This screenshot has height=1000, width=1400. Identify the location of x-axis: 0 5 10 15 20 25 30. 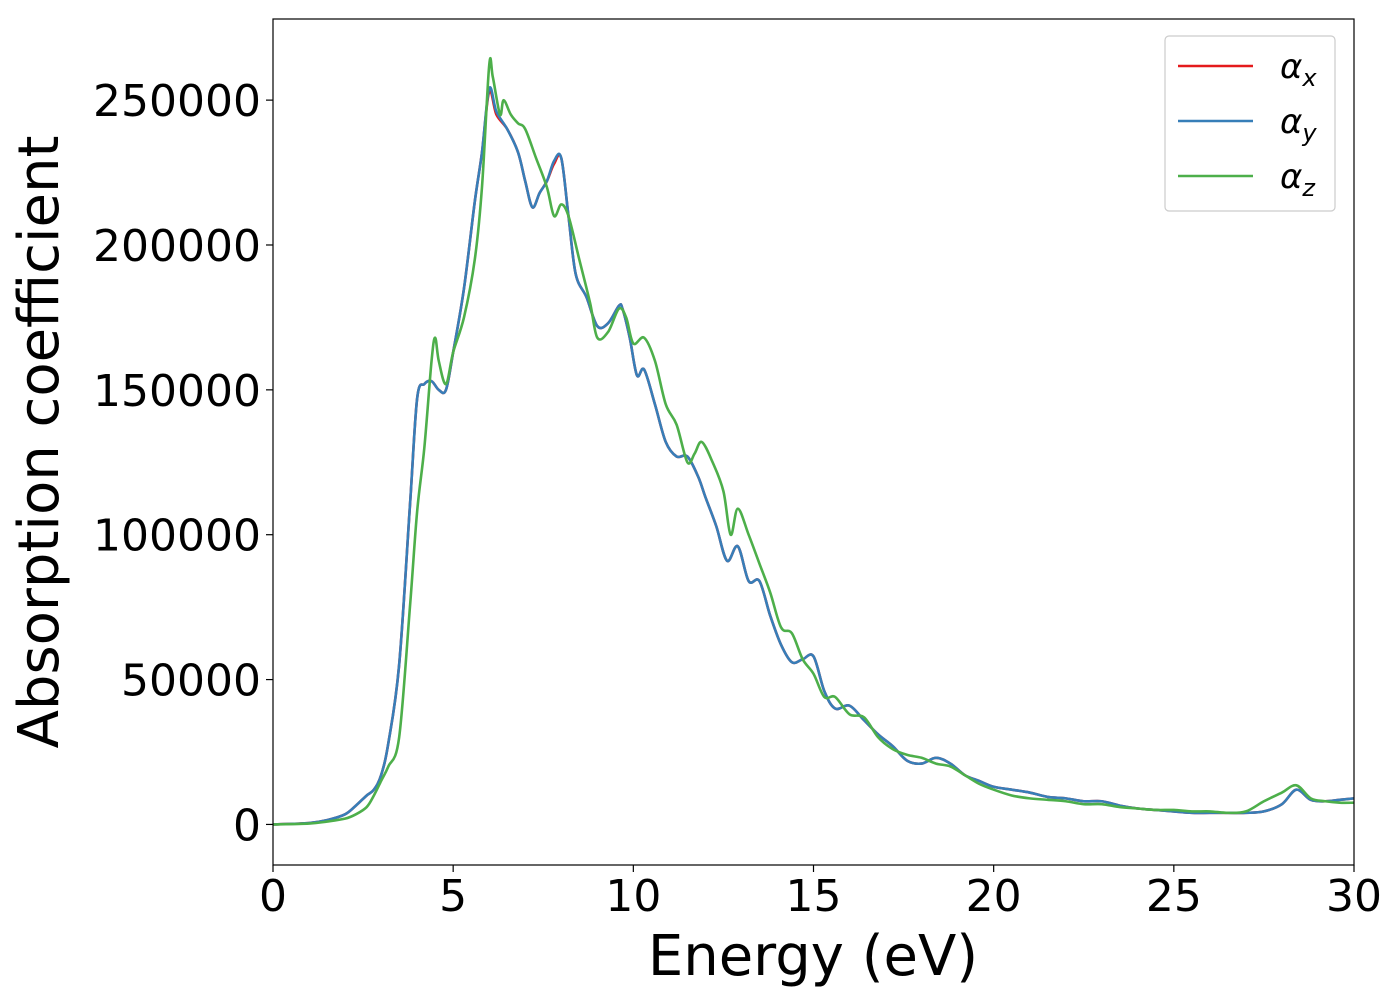
(820, 893).